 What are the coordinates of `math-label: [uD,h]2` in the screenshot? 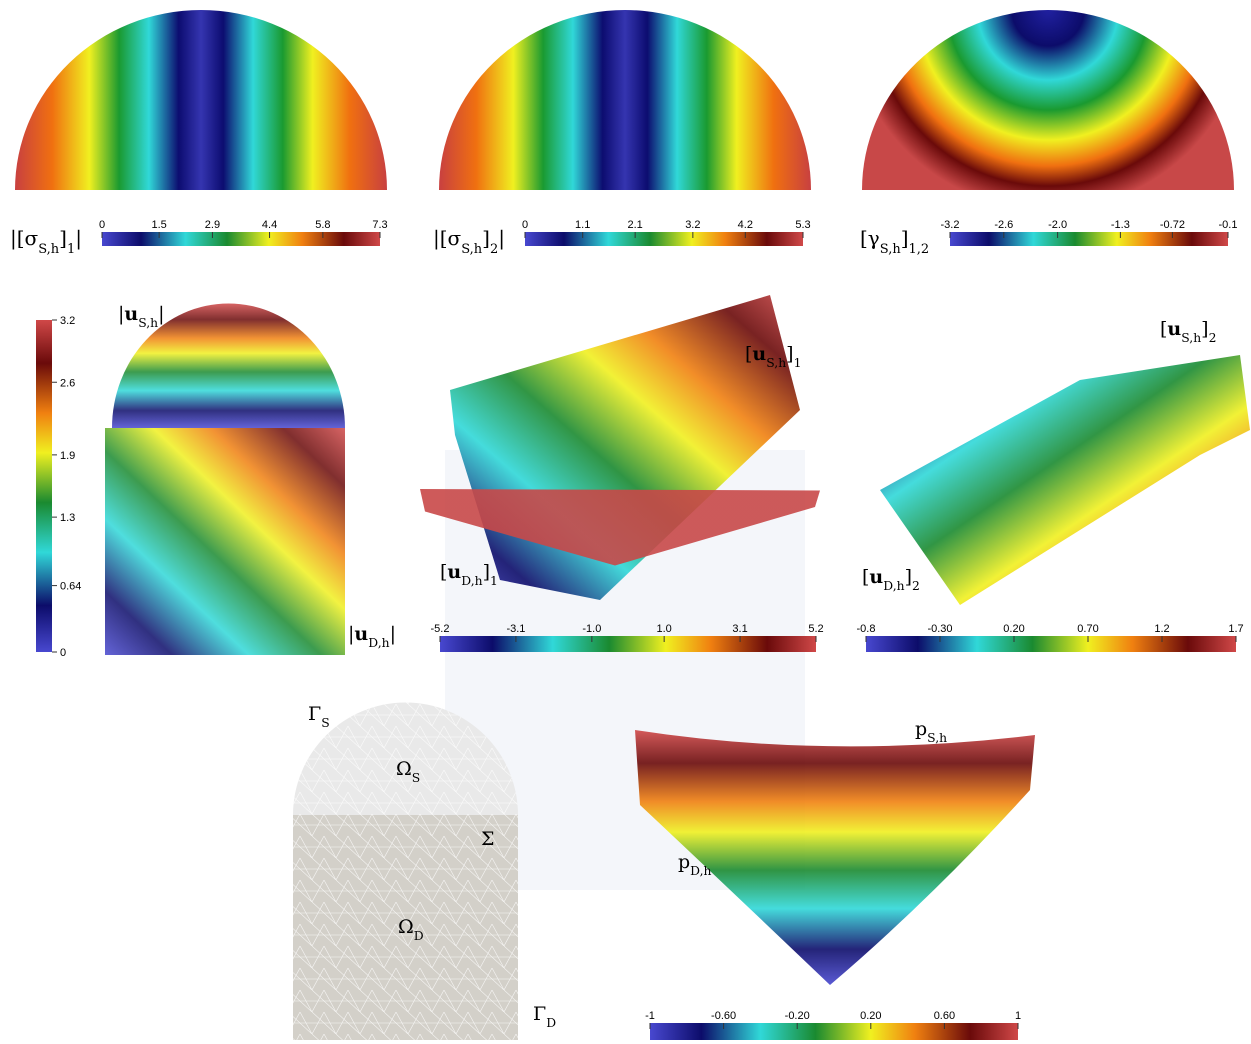 It's located at (891, 579).